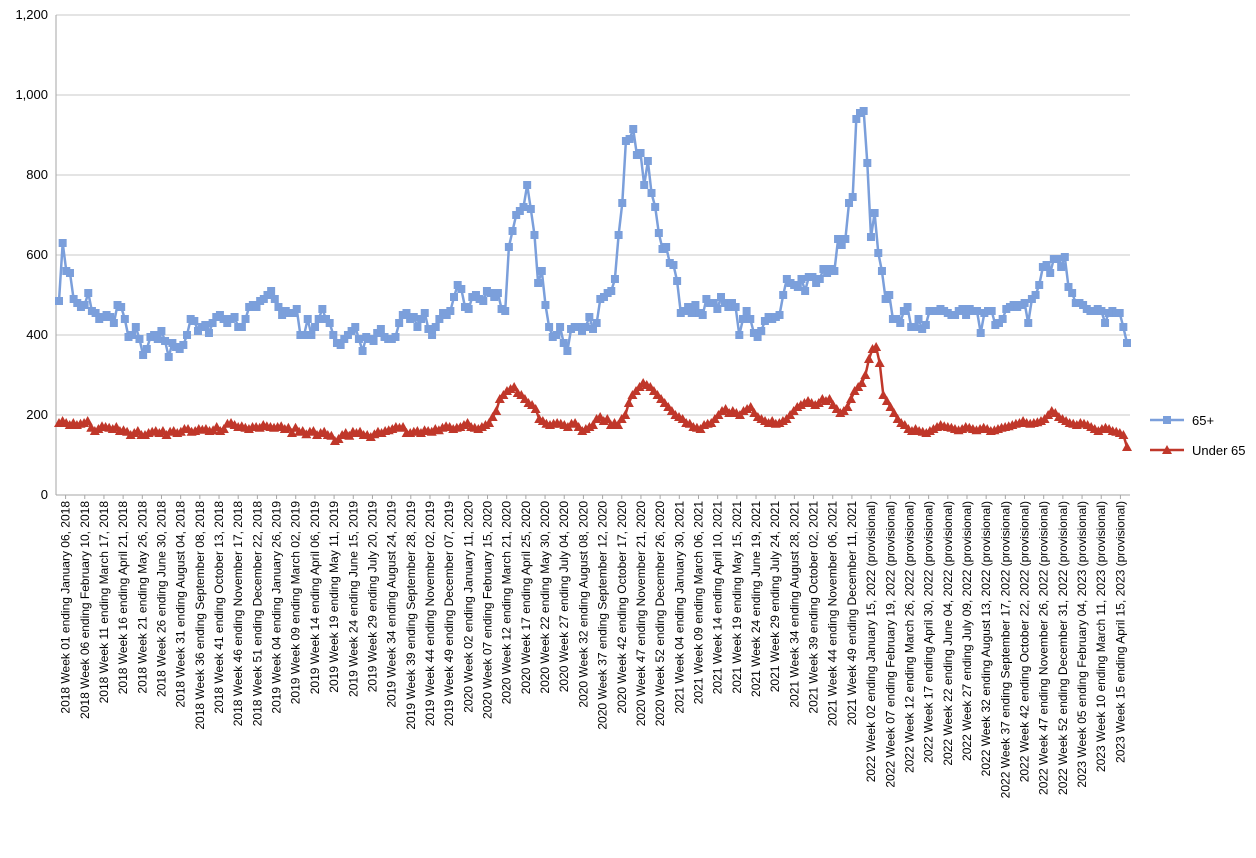 This screenshot has width=1256, height=858. I want to click on y-tick-label: 1,200, so click(31, 14).